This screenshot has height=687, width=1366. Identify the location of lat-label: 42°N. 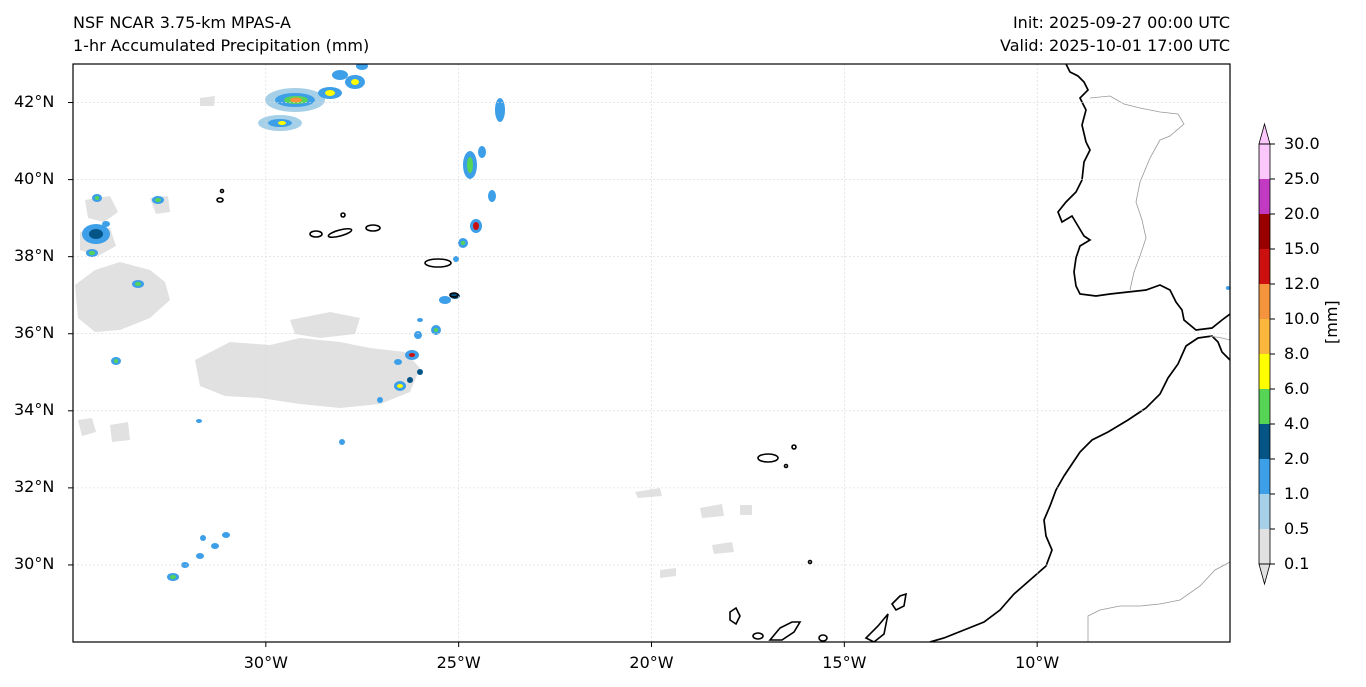
(34, 101).